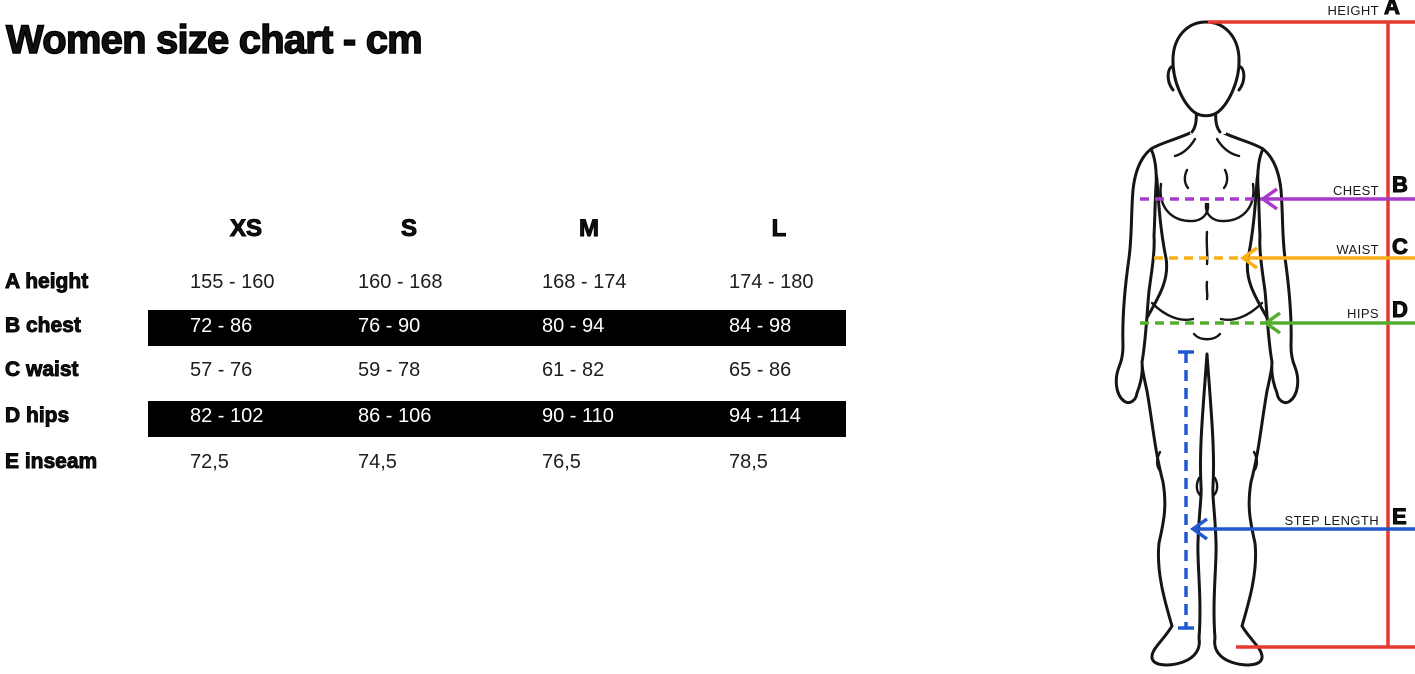 This screenshot has width=1415, height=674. What do you see at coordinates (1249, 258) in the screenshot?
I see `waist-arrow-icon` at bounding box center [1249, 258].